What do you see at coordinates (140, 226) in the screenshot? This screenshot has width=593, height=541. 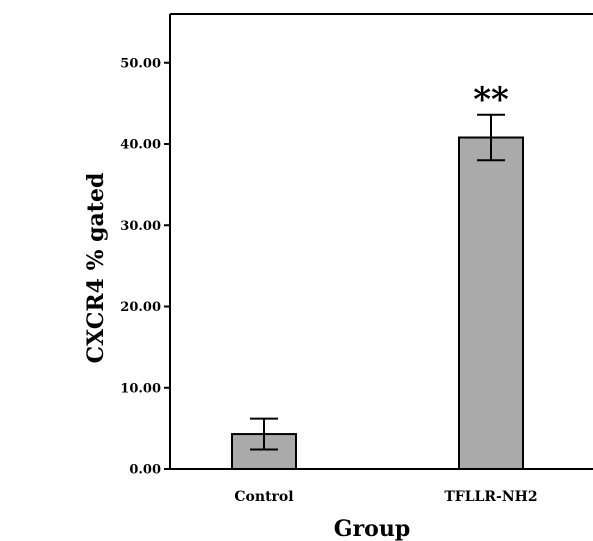 I see `y-tick-label: 30.00` at bounding box center [140, 226].